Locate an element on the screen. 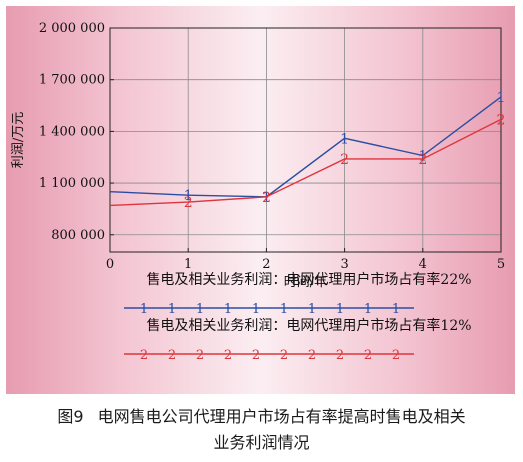 The width and height of the screenshot is (523, 462). x-tick-label: 4 is located at coordinates (423, 264).